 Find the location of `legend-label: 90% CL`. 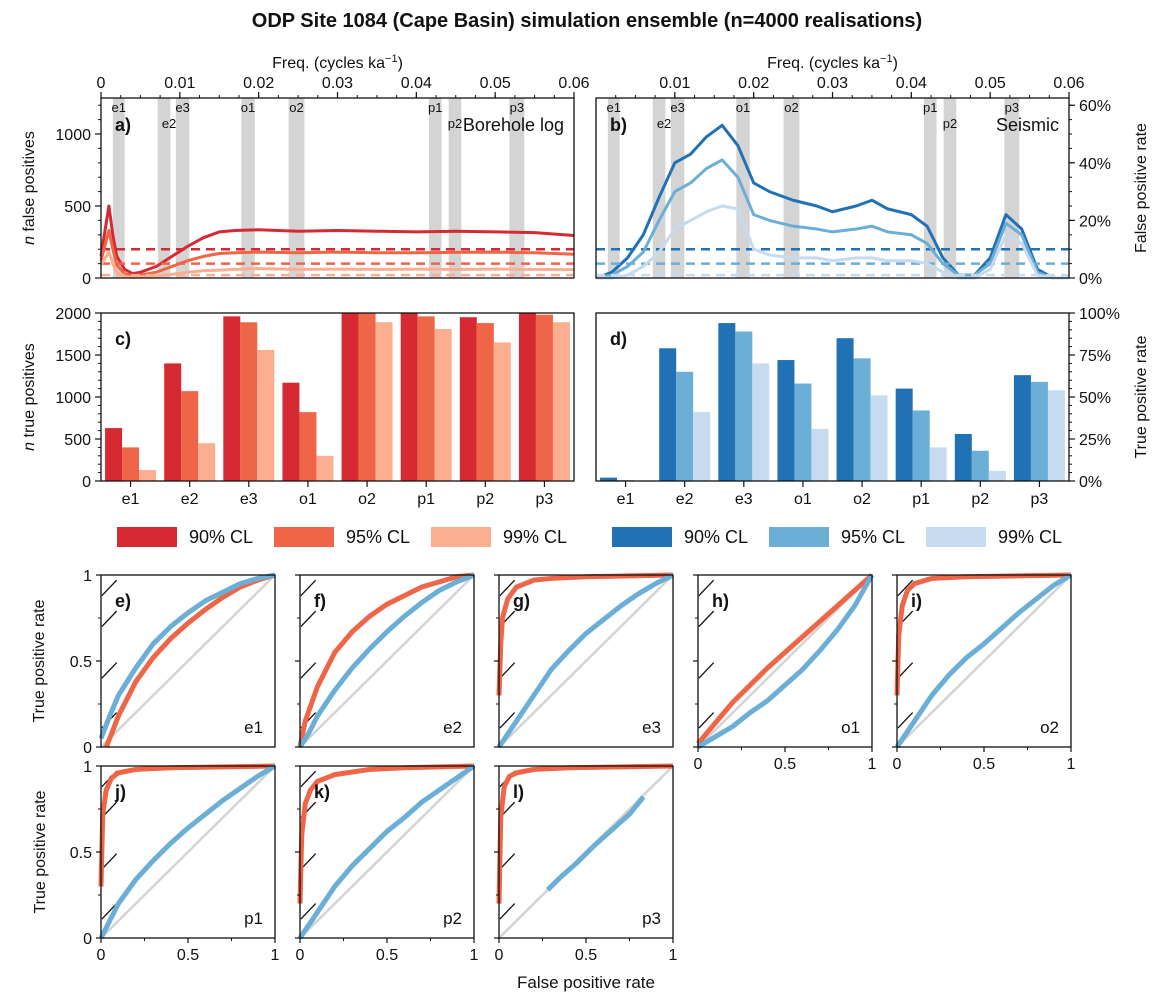

legend-label: 90% CL is located at coordinates (221, 537).